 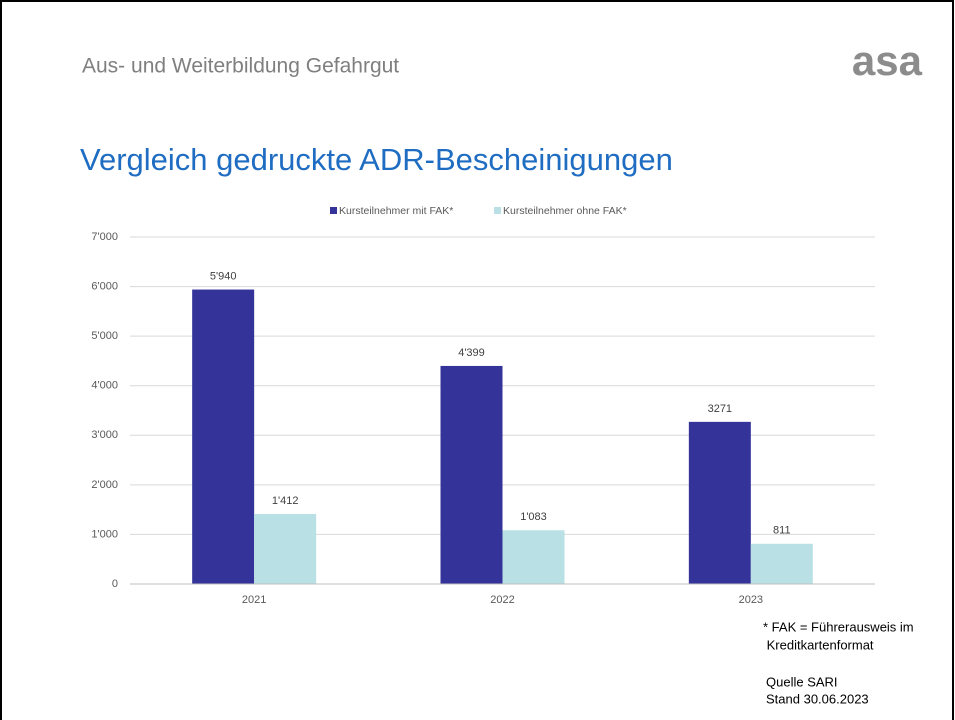 I want to click on x-tick-label: 2023, so click(x=751, y=600).